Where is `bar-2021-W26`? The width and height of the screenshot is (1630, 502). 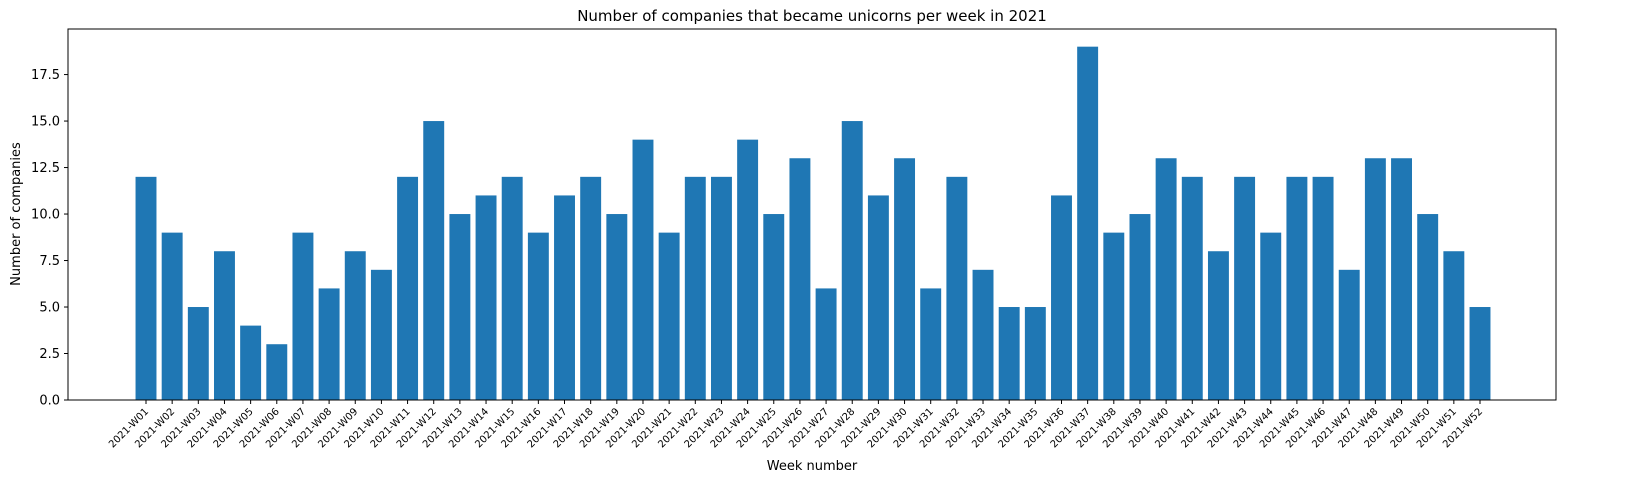
bar-2021-W26 is located at coordinates (800, 279).